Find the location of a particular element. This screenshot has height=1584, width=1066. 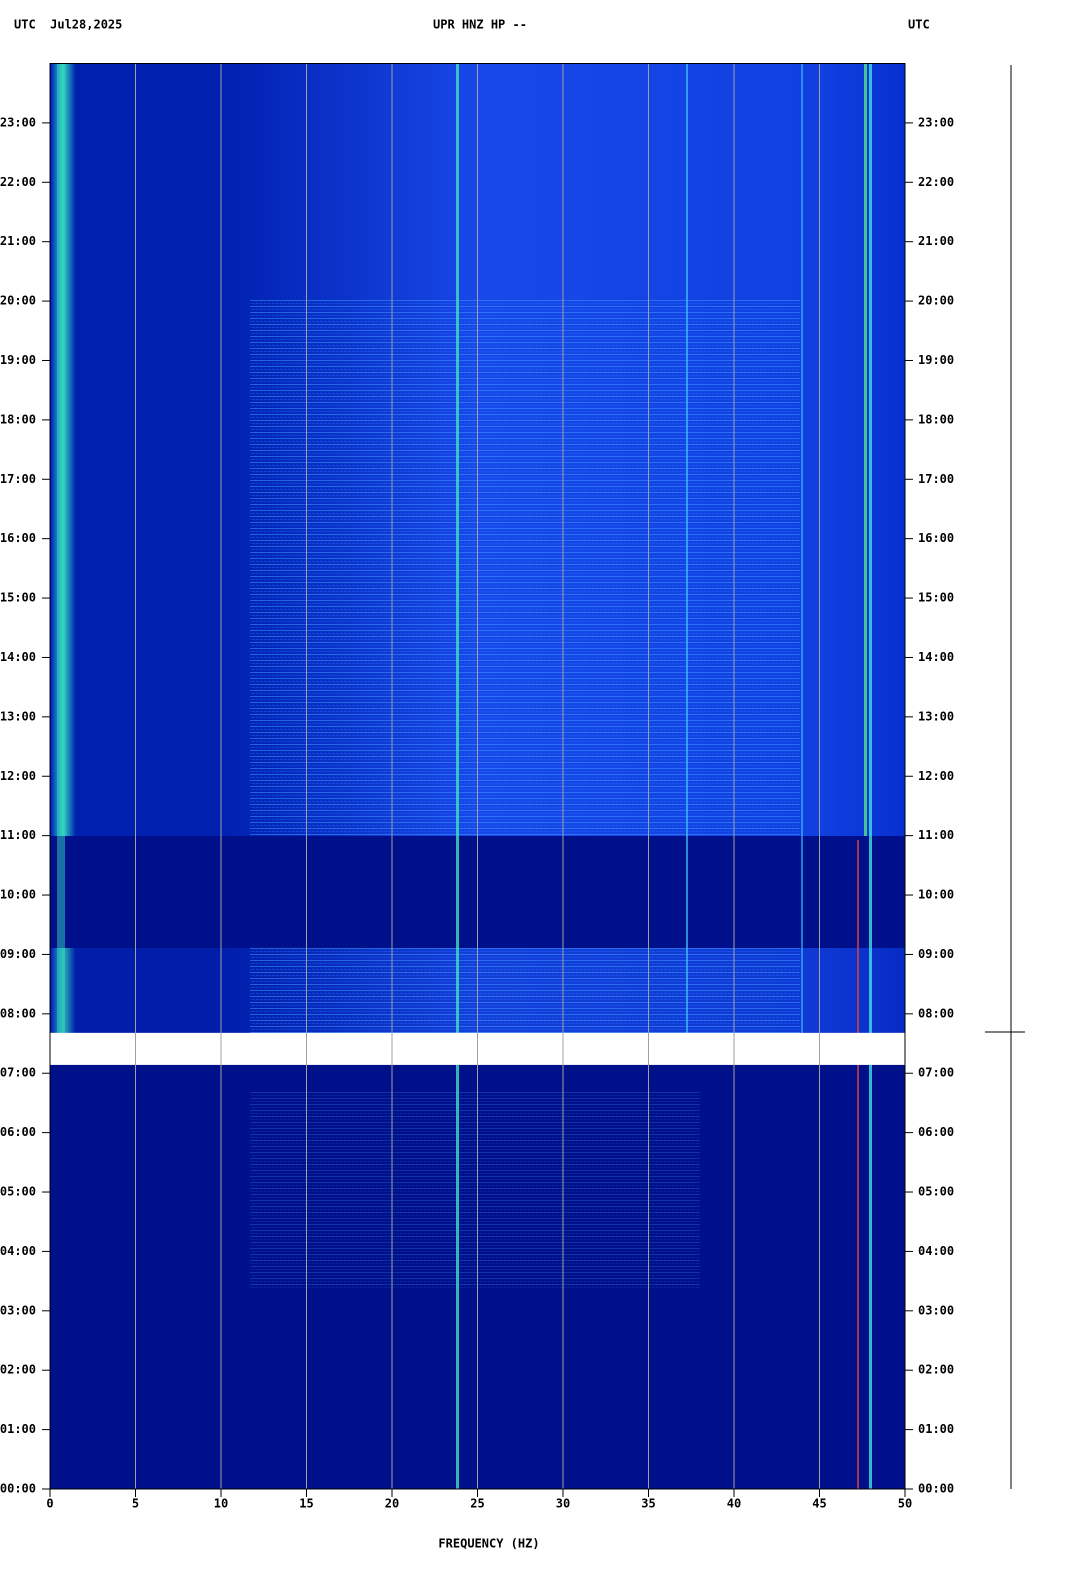

x-tick-label: 15 is located at coordinates (306, 1504).